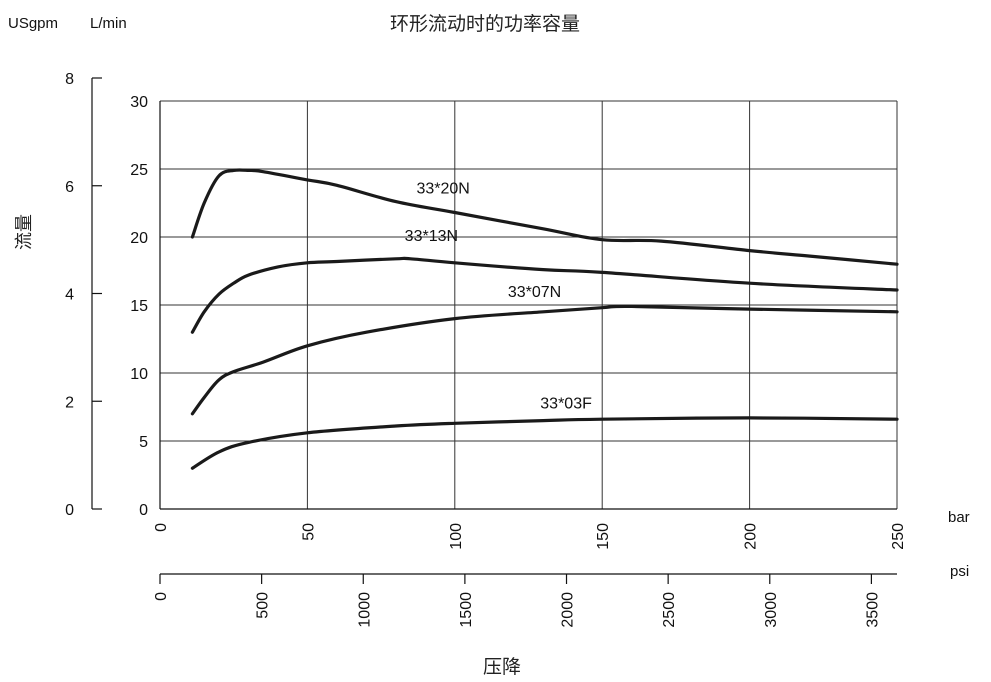 Image resolution: width=991 pixels, height=682 pixels. I want to click on chart-title: 环形流动时的功率容量, so click(485, 24).